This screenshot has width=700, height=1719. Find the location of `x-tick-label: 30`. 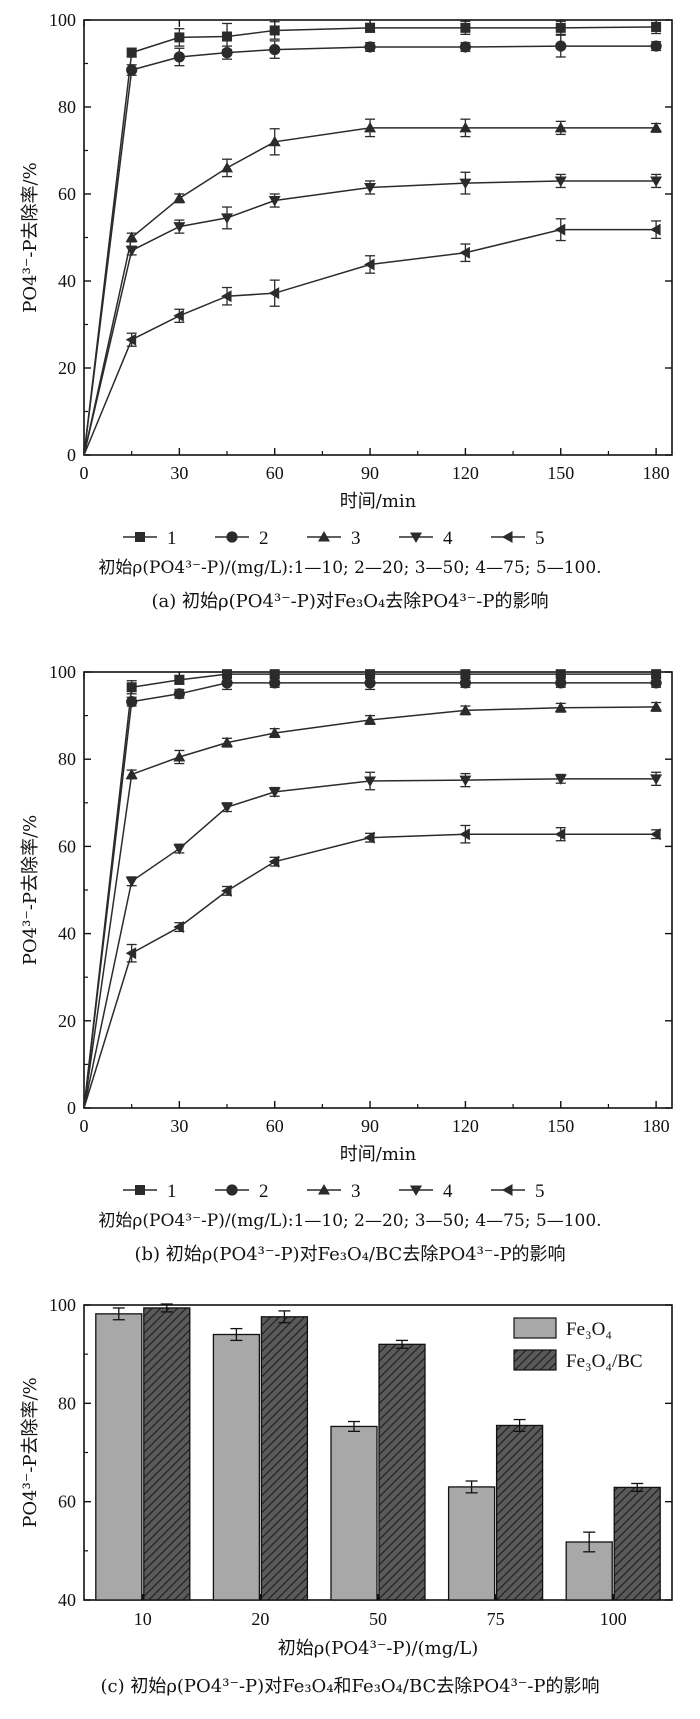

x-tick-label: 30 is located at coordinates (179, 473).